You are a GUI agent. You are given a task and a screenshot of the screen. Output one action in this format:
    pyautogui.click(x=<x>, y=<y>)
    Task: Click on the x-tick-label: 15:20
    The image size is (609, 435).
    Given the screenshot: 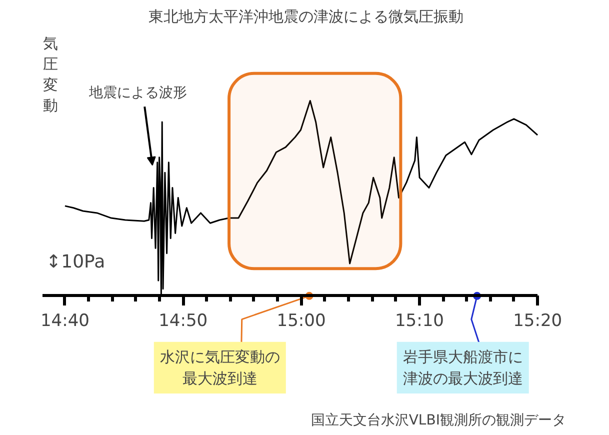 What is the action you would take?
    pyautogui.click(x=537, y=320)
    